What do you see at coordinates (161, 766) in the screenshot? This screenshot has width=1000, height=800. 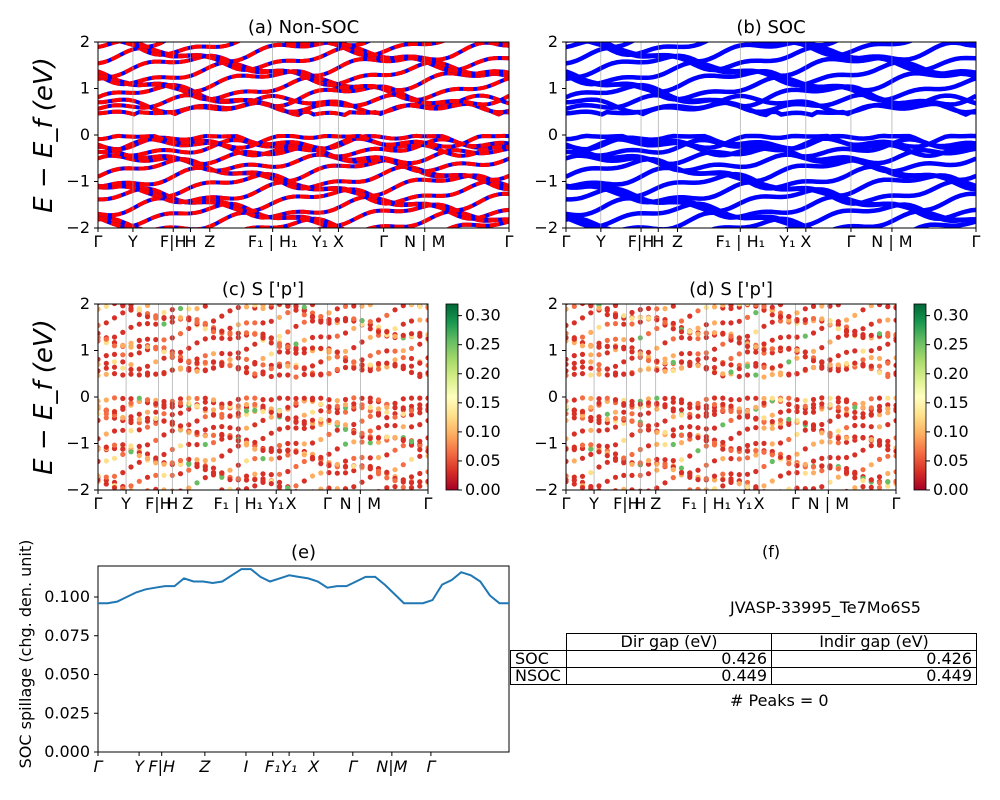 I see `x-tick-label: F|H` at bounding box center [161, 766].